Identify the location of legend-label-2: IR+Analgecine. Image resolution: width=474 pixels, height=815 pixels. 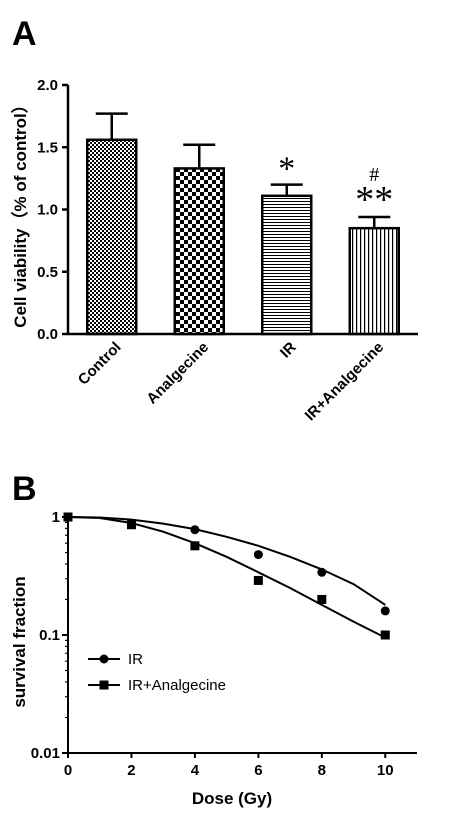
(177, 685).